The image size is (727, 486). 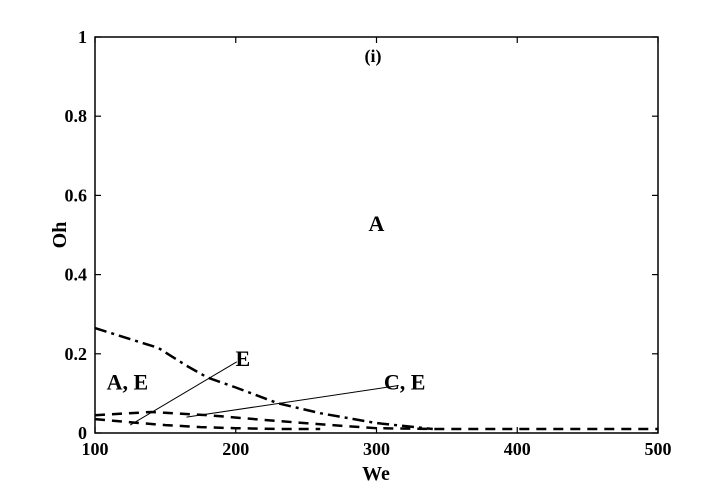 I want to click on y-tick-label: 0.6, so click(x=76, y=195).